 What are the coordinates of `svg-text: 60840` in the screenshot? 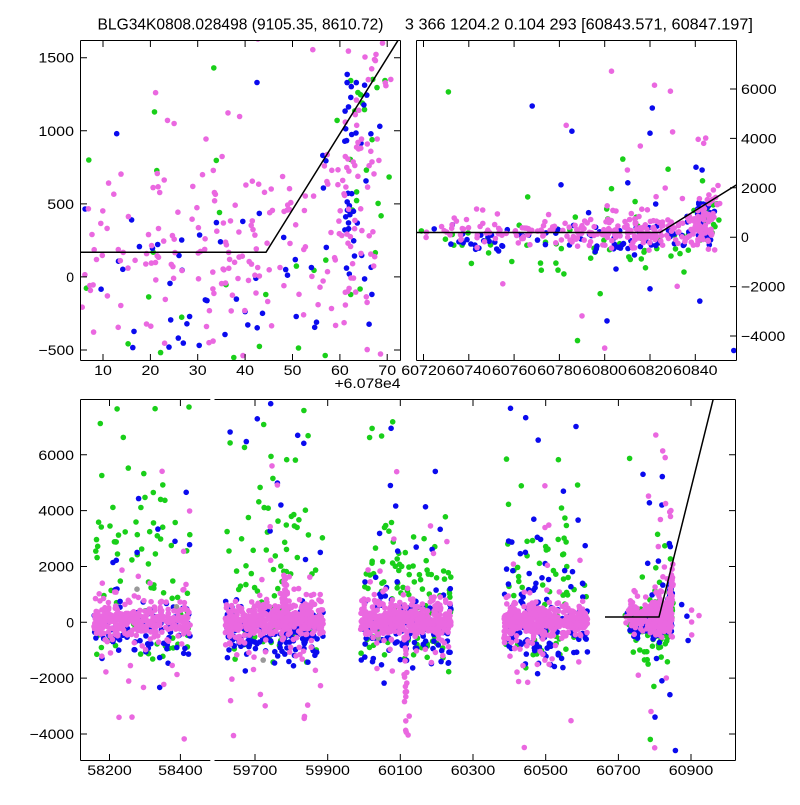 It's located at (695, 370).